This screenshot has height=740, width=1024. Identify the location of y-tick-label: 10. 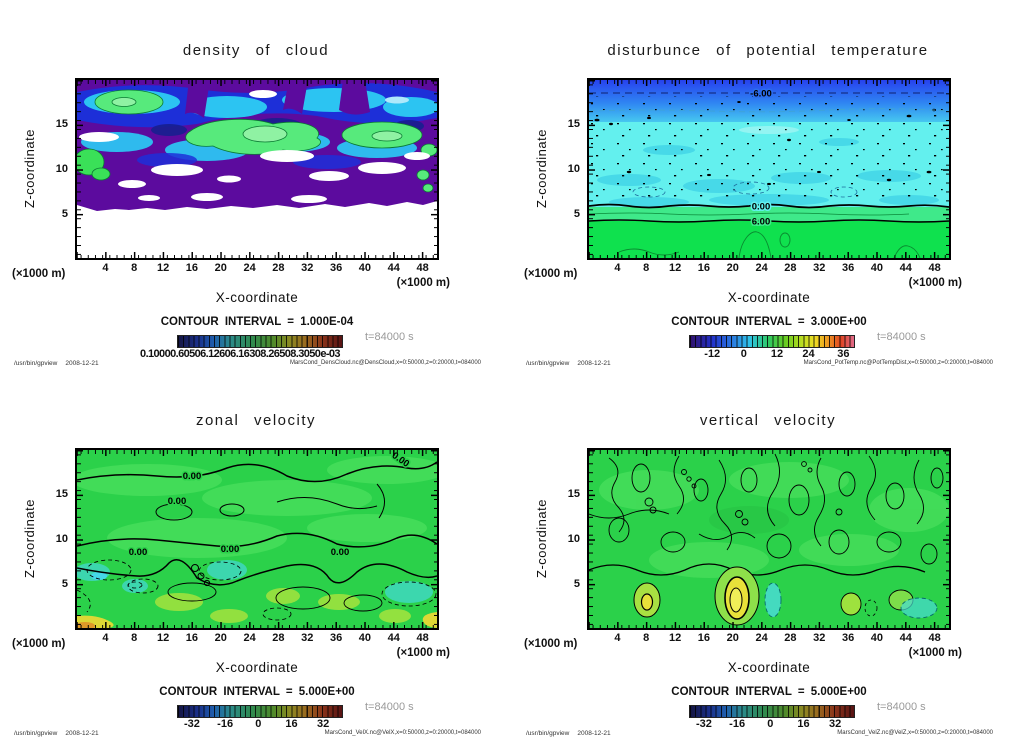
(573, 539).